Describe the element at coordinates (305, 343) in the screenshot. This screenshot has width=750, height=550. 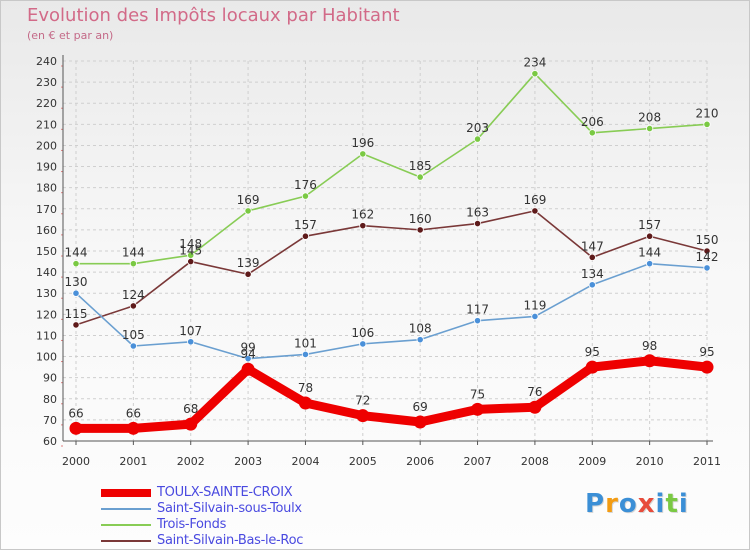
I see `data-label: 101` at that location.